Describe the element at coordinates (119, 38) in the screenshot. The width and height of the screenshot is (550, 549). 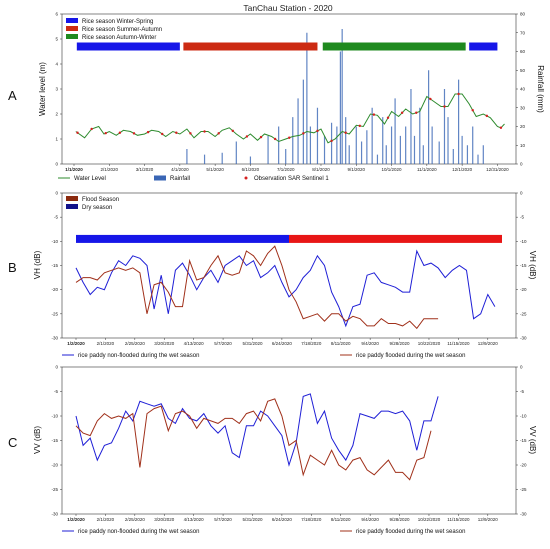
I see `legend-label: Rice season Autumn-Winter` at that location.